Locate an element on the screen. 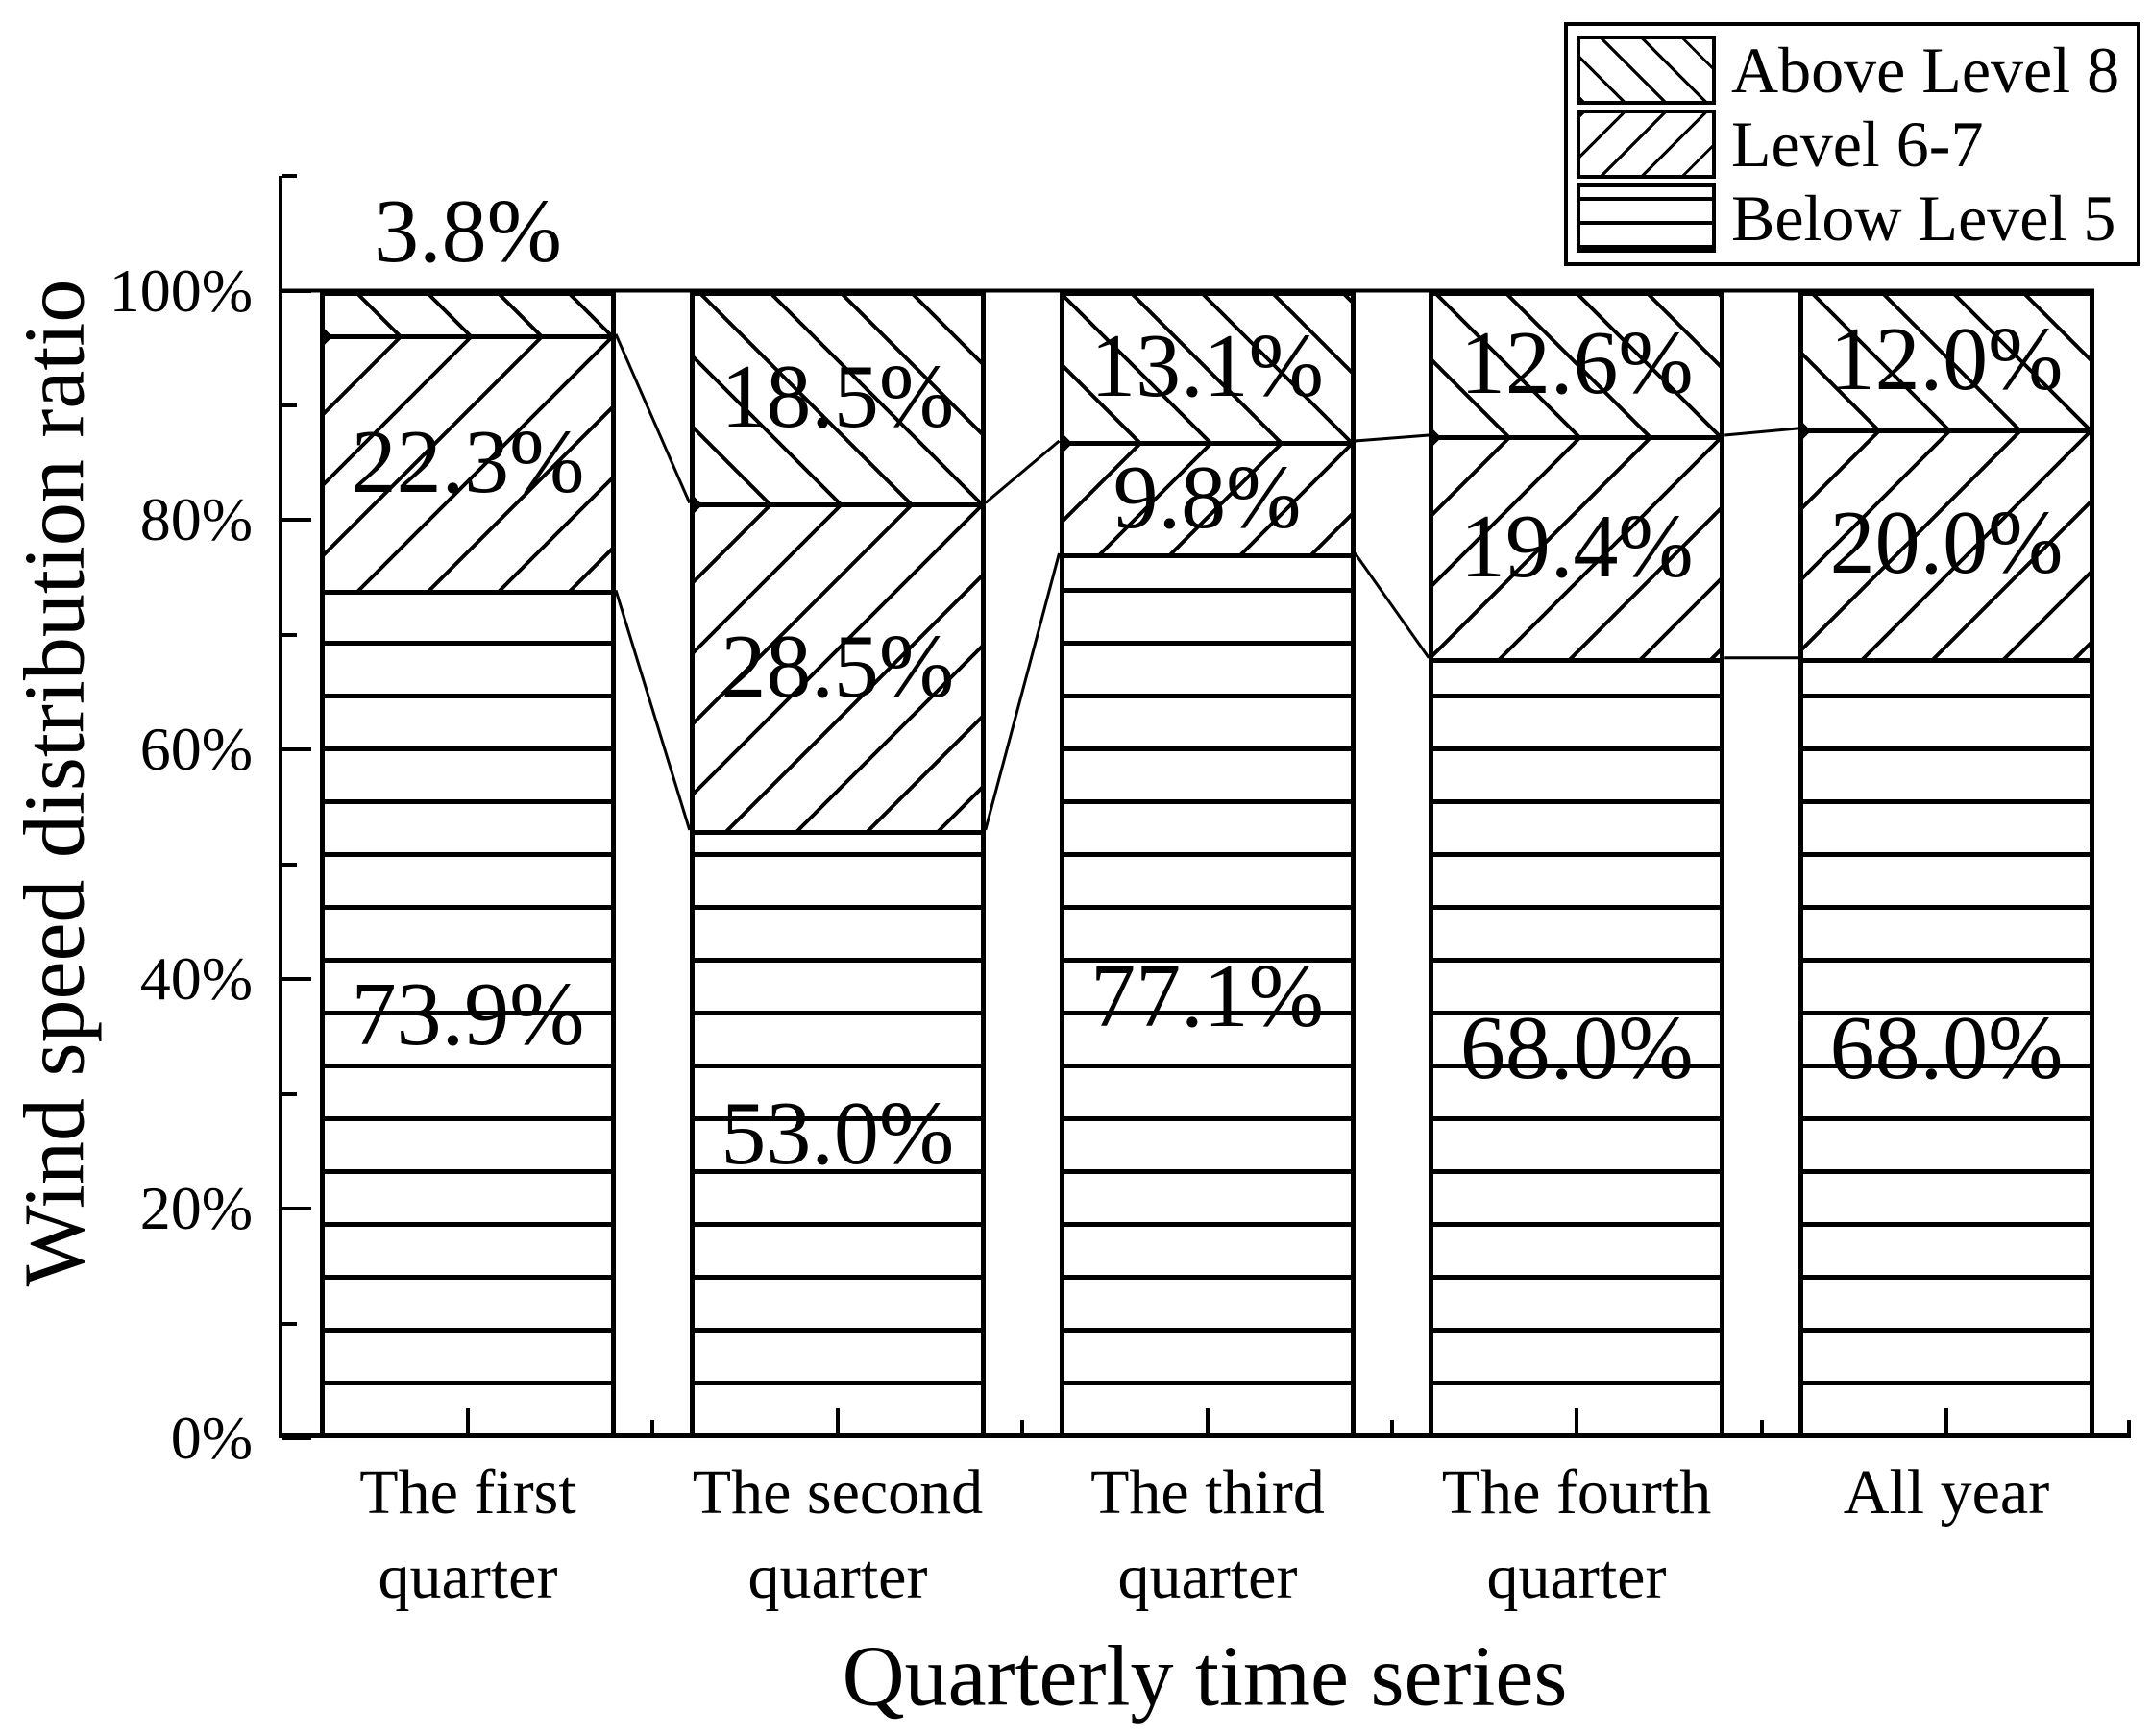 Image resolution: width=2152 pixels, height=1736 pixels. data-label: 20.0% is located at coordinates (1946, 543).